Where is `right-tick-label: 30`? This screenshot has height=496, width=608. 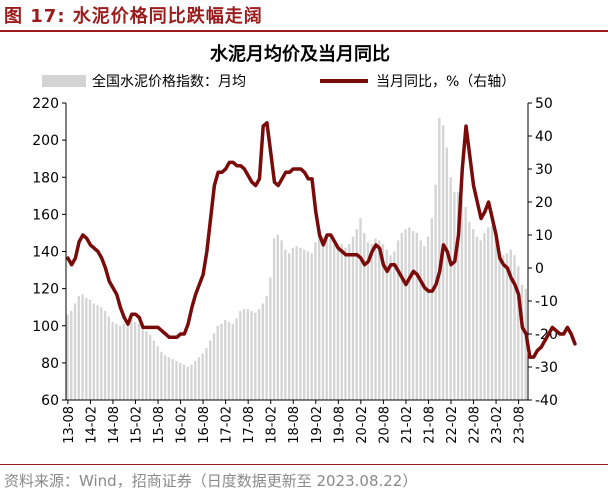
right-tick-label: 30 is located at coordinates (544, 170).